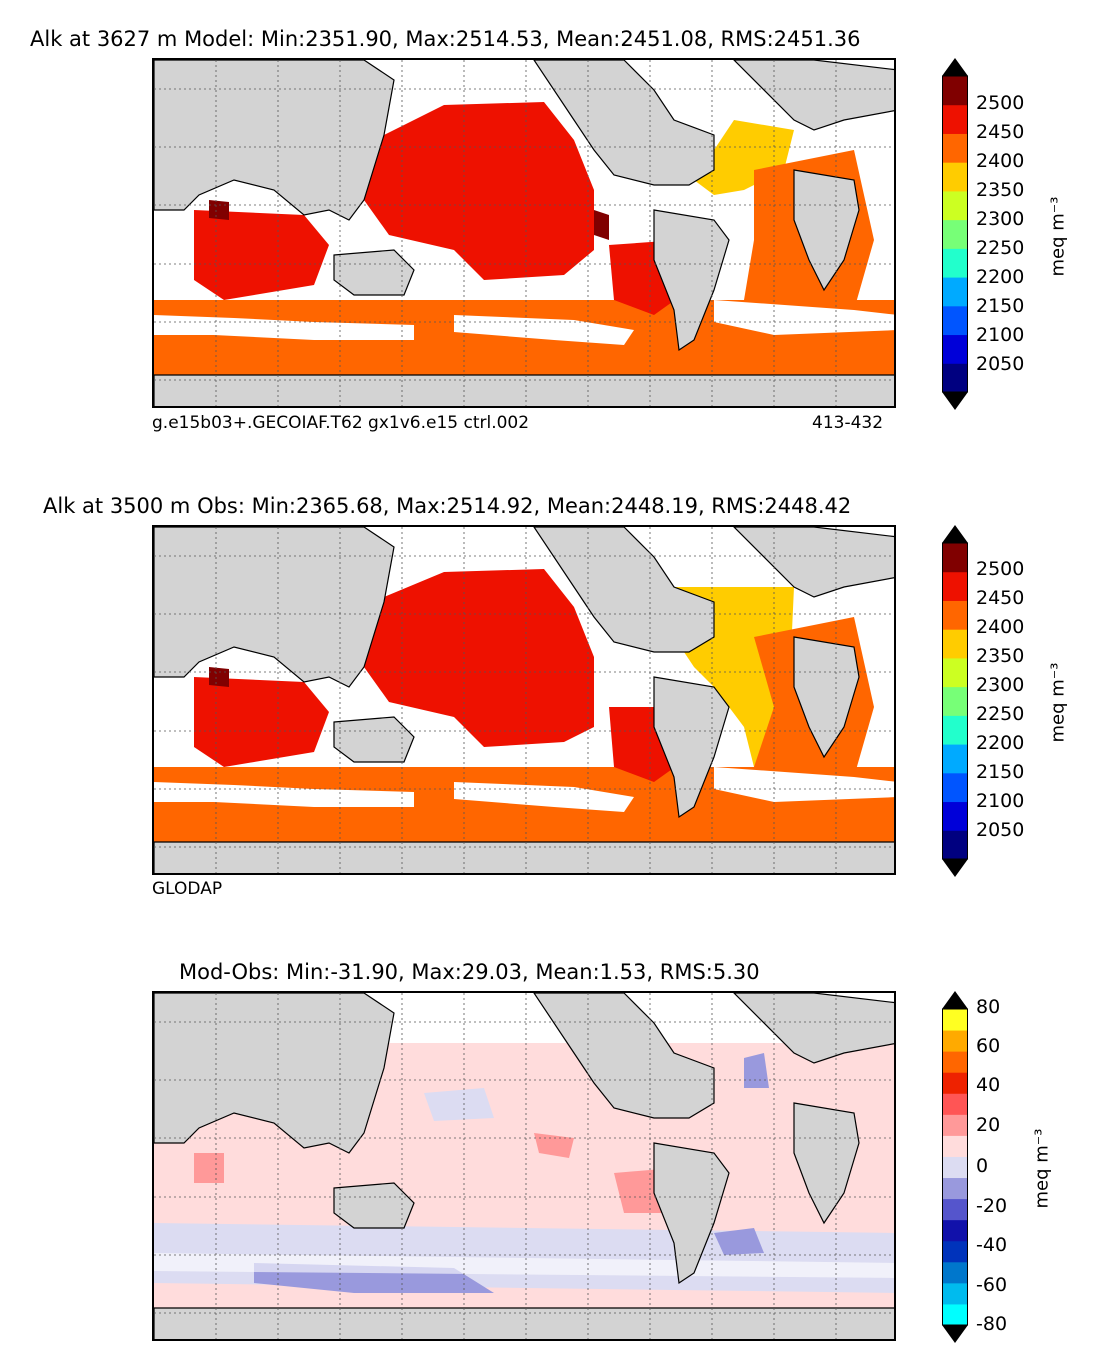 This screenshot has height=1372, width=1096. Describe the element at coordinates (848, 423) in the screenshot. I see `panel1-caption-right: 413-432` at that location.